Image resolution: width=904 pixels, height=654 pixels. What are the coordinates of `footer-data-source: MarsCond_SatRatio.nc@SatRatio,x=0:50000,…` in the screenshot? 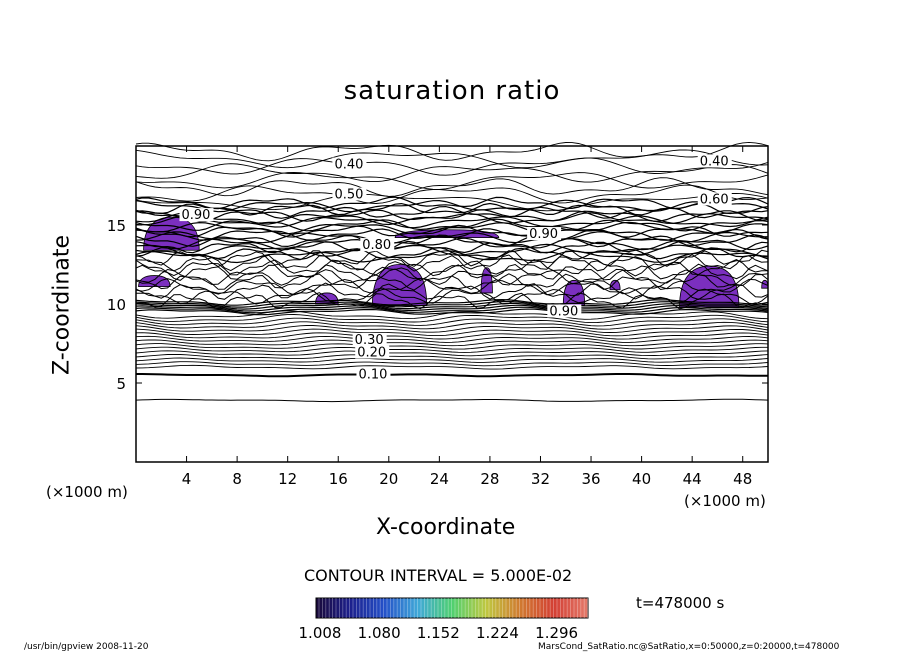 It's located at (689, 647).